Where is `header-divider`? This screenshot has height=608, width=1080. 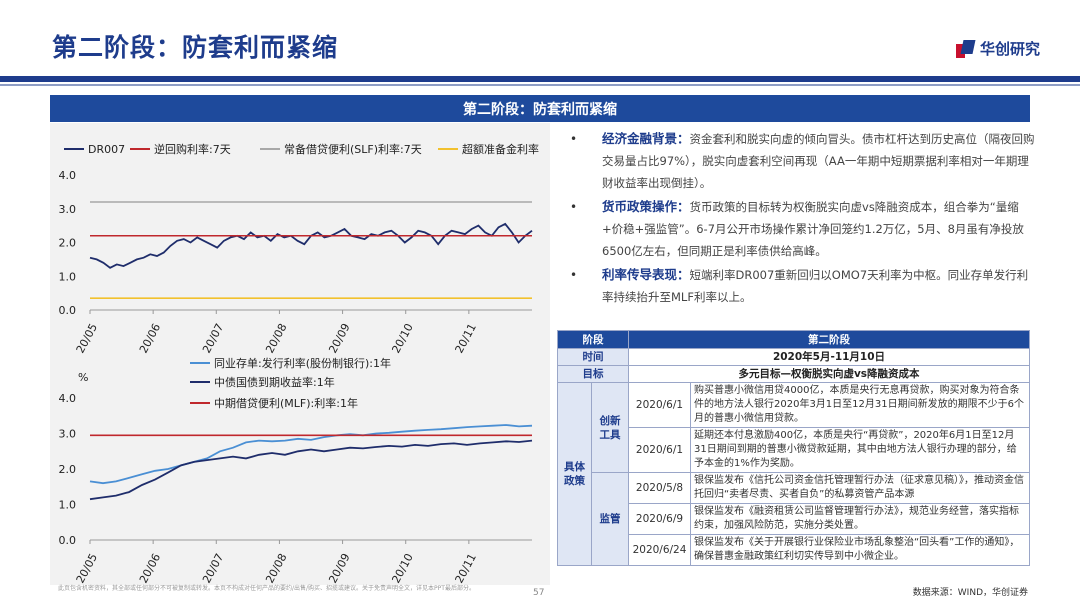 header-divider is located at coordinates (540, 79).